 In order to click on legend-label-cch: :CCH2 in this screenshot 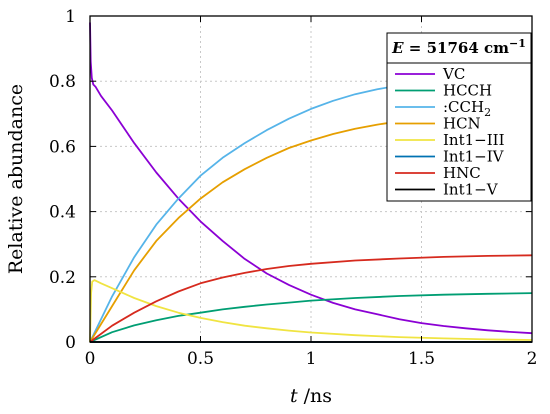, I will do `click(467, 108)`.